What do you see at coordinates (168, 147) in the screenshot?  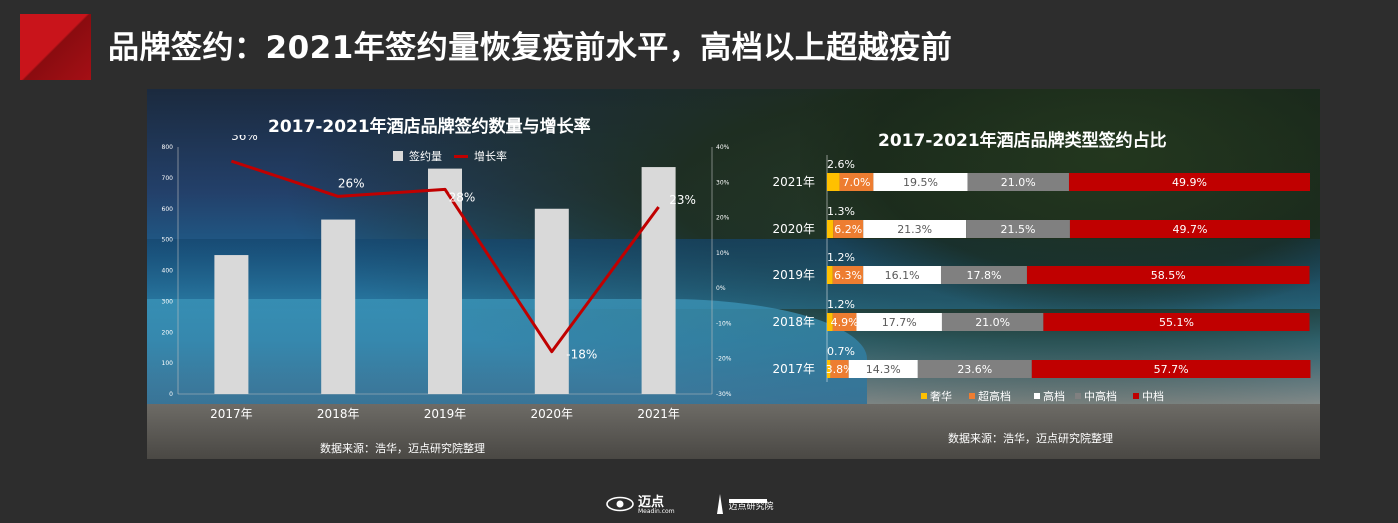 I see `left-axis-tick-label: 800` at bounding box center [168, 147].